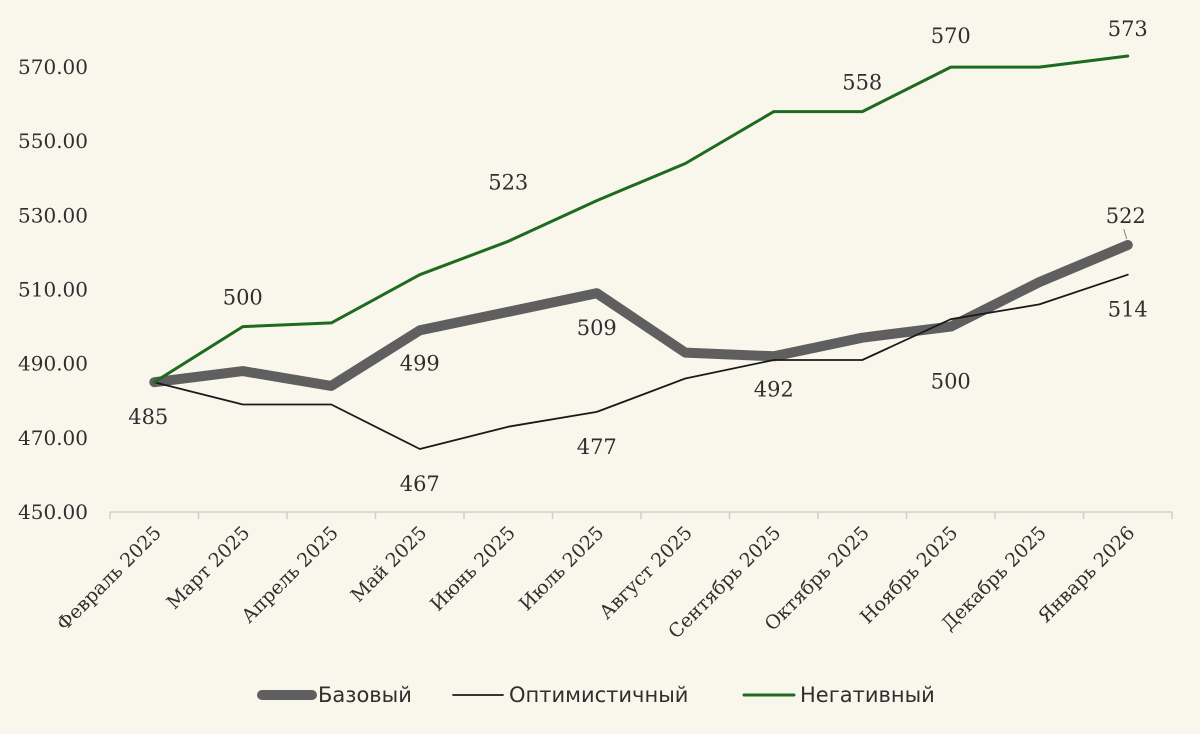  I want to click on data-label: 485, so click(148, 417).